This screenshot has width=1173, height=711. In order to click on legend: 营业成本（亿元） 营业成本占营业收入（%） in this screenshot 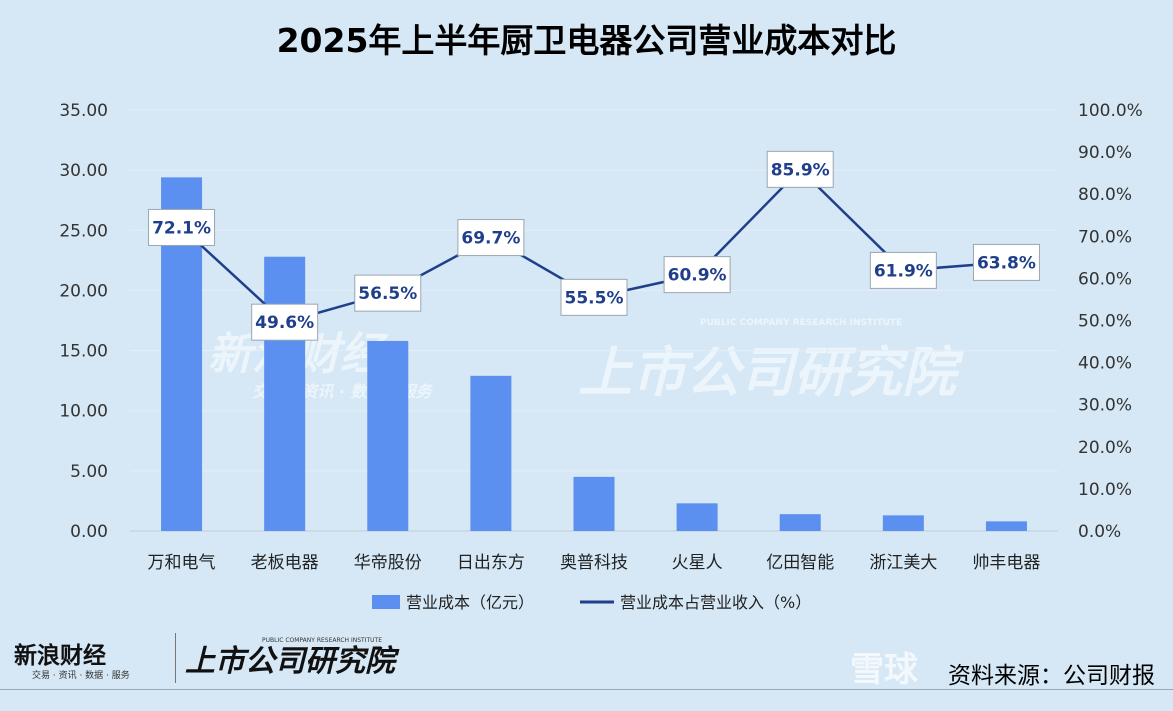, I will do `click(591, 602)`.